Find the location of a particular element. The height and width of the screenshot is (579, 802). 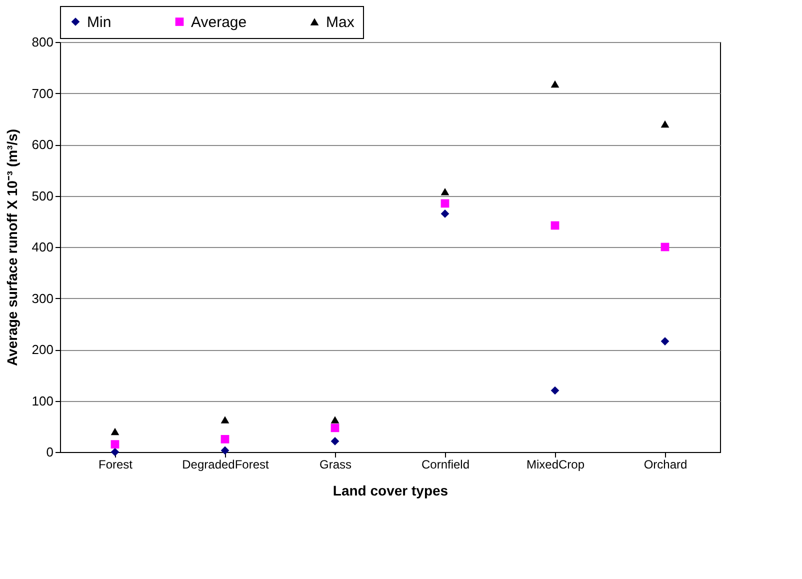

y-tick-label: 100 is located at coordinates (43, 400).